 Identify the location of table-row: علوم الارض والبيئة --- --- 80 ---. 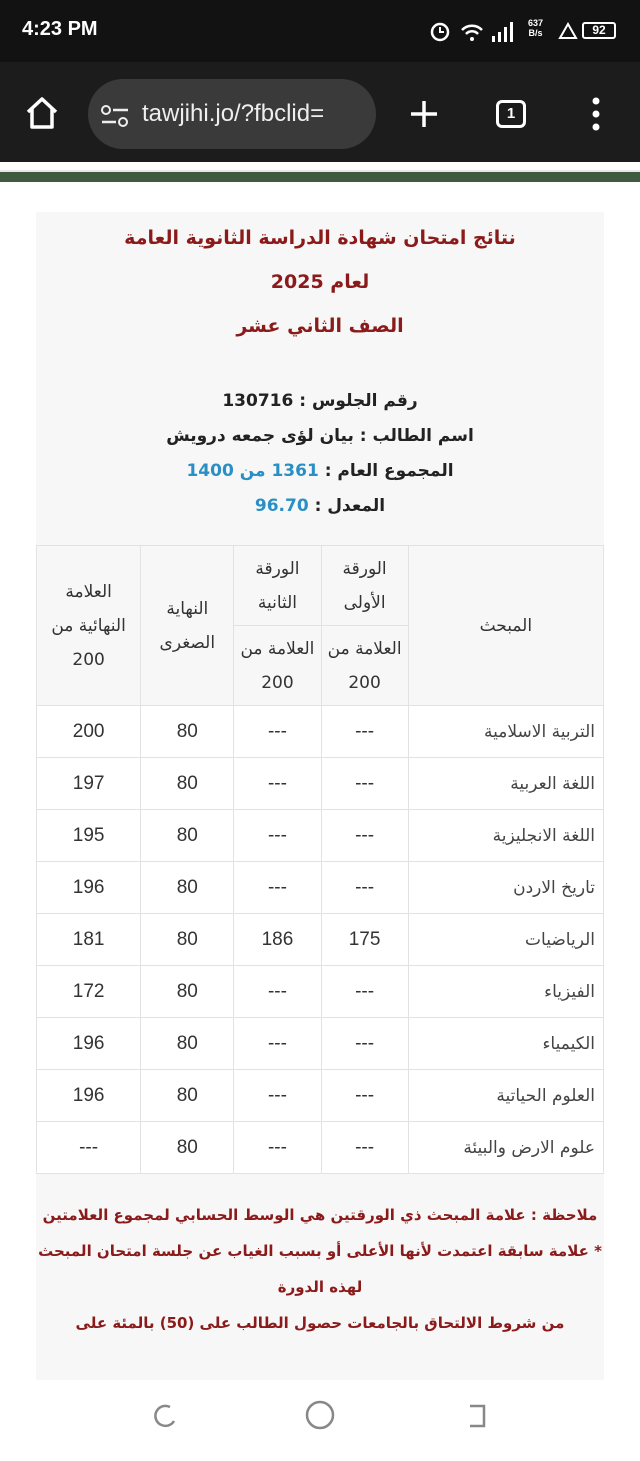
(320, 1147).